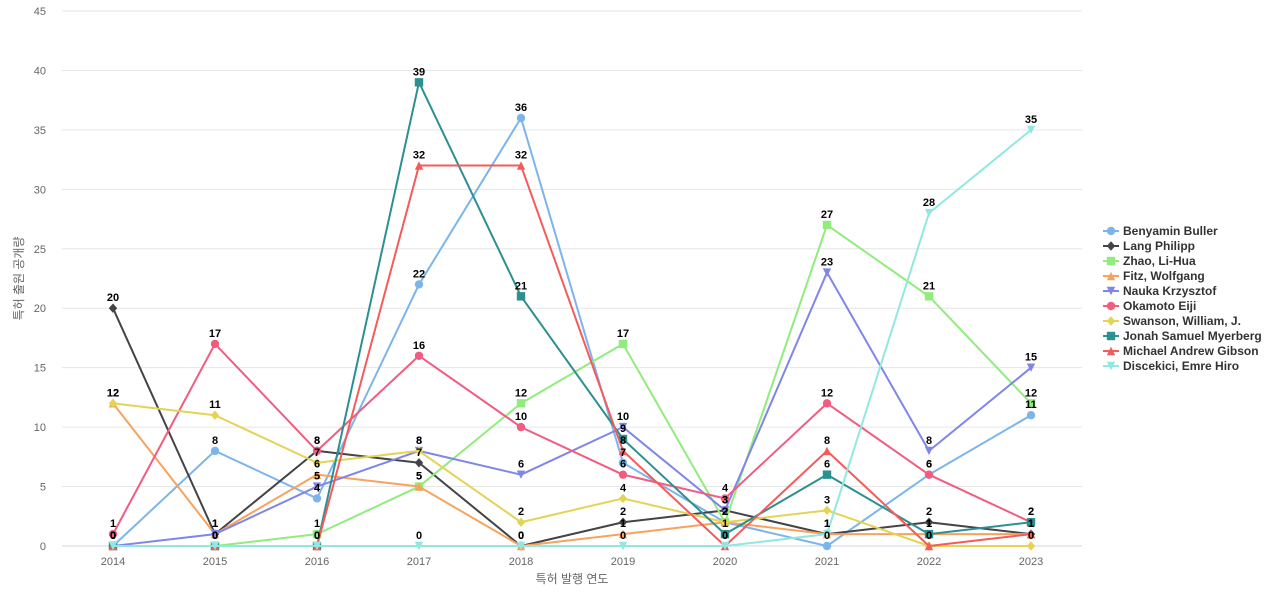 The height and width of the screenshot is (600, 1280). Describe the element at coordinates (1149, 261) in the screenshot. I see `legend-item: Zhao, Li-Hua` at that location.